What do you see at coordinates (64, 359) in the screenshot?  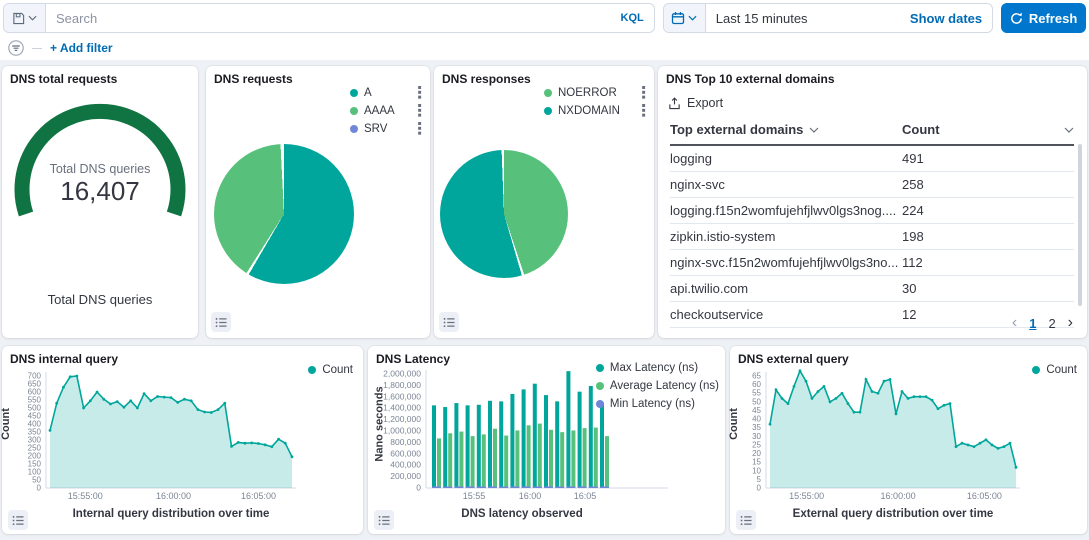 I see `panel-title: DNS internal query` at bounding box center [64, 359].